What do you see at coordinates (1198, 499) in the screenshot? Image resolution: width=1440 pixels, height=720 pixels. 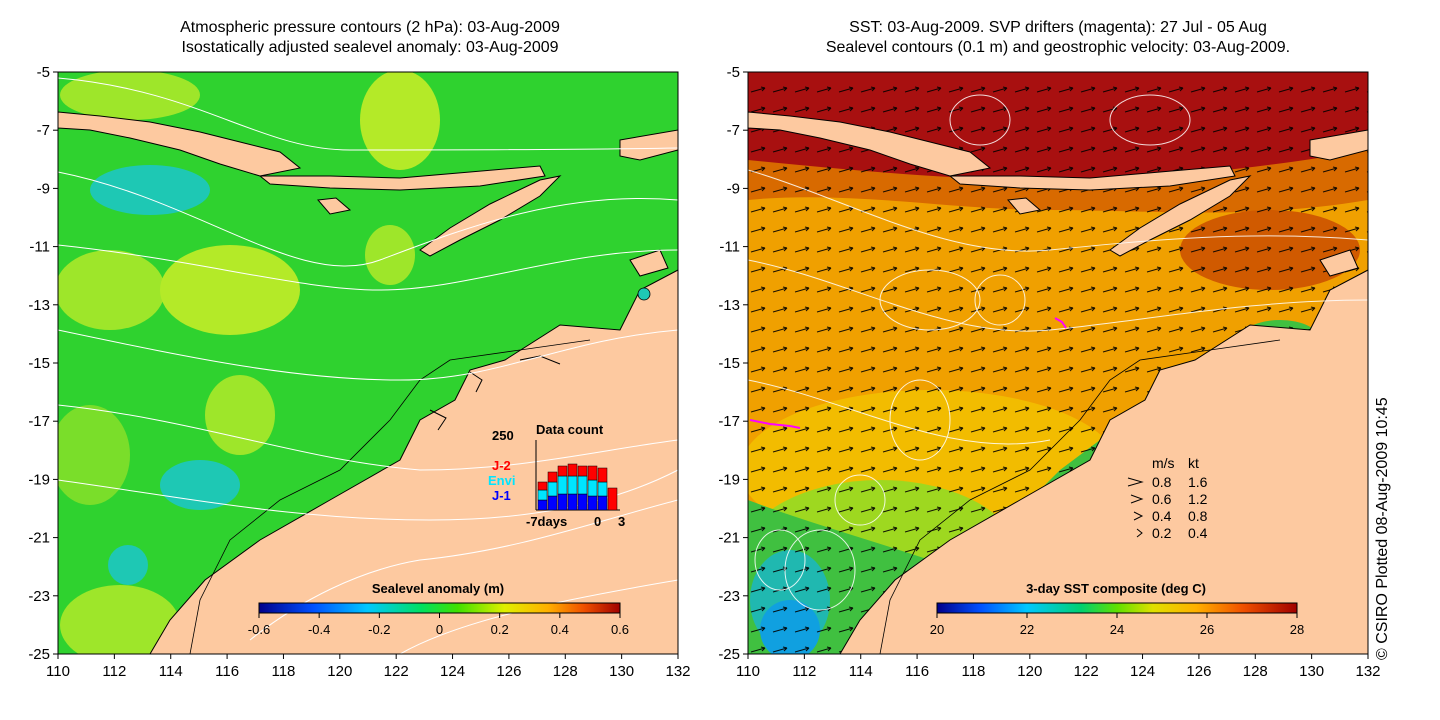 I see `velocity-legend-kt: 1.2` at bounding box center [1198, 499].